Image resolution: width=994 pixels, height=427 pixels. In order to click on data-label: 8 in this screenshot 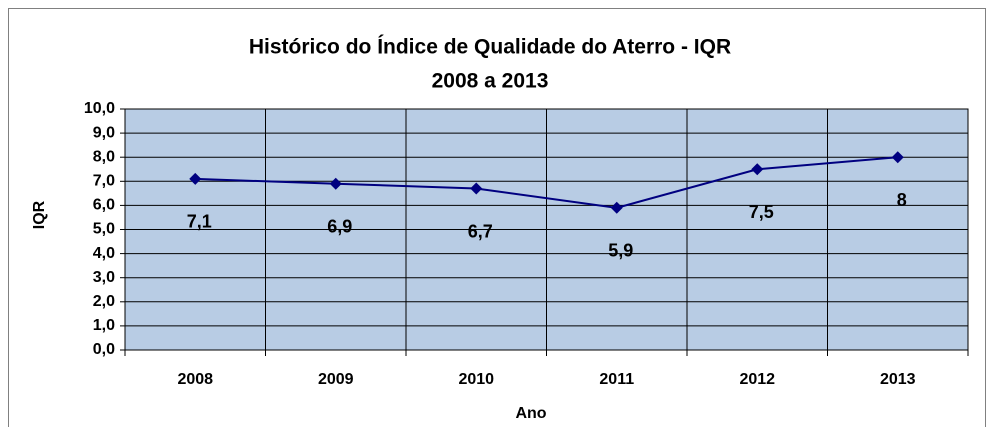, I will do `click(902, 200)`.